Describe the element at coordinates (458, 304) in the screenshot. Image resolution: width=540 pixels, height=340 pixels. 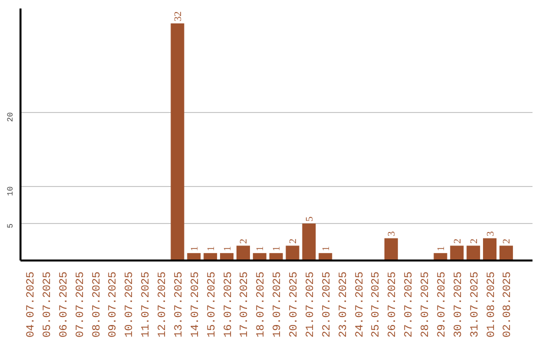
I see `x-tick-label: 30.07.2025` at that location.